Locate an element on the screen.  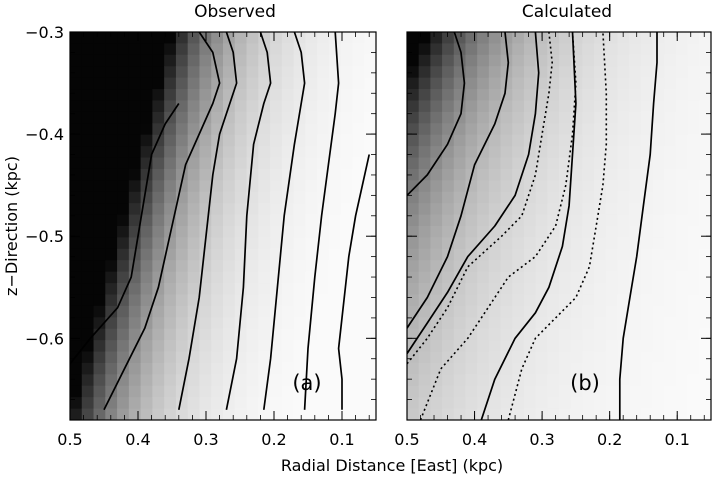
x-tick-label: 0.2 is located at coordinates (273, 439).